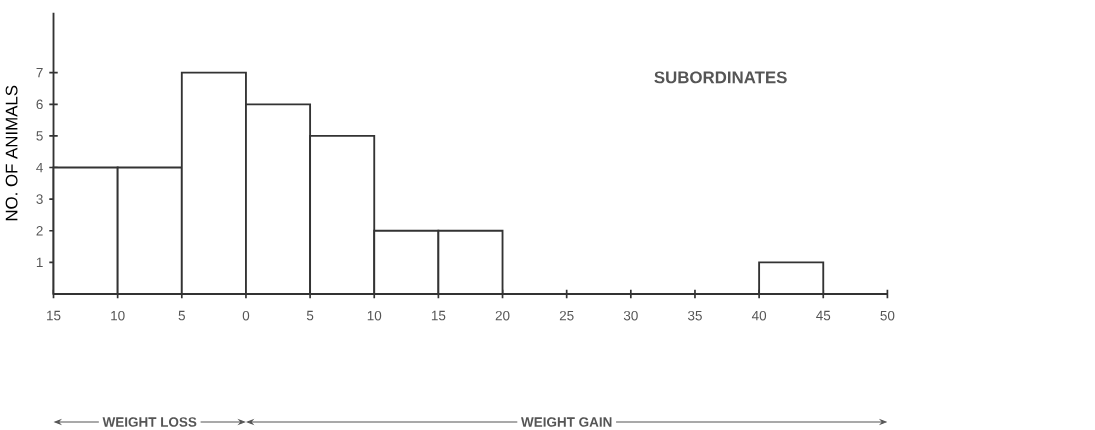 Image resolution: width=1095 pixels, height=430 pixels. I want to click on text: SUBORDINATES, so click(720, 77).